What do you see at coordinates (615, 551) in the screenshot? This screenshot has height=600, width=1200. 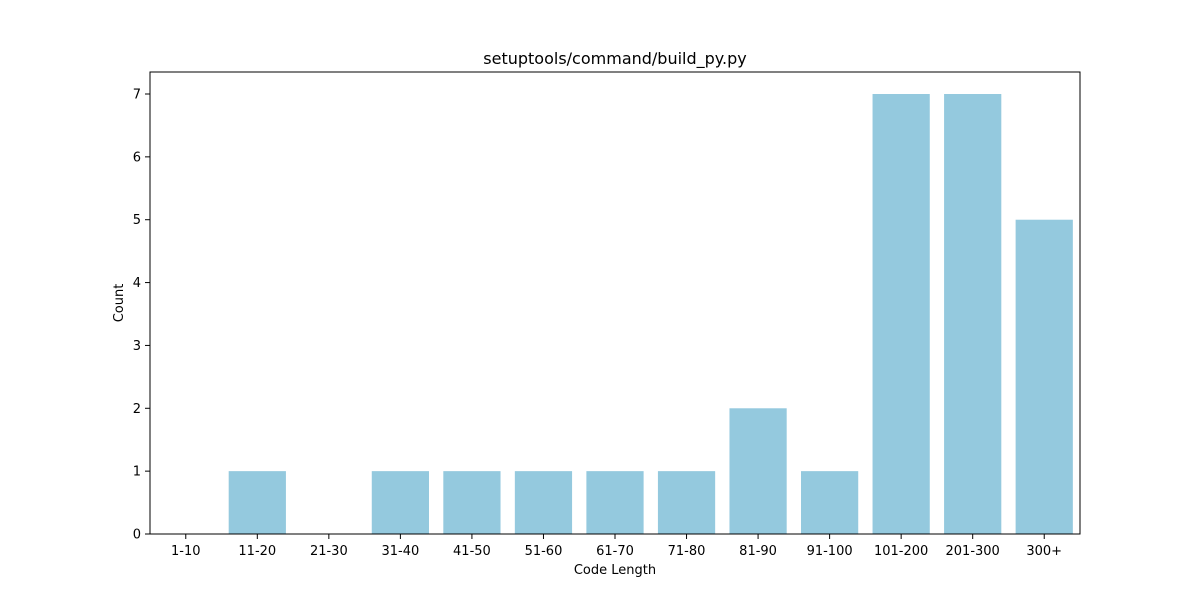 I see `x-tick-label: 61-70` at bounding box center [615, 551].